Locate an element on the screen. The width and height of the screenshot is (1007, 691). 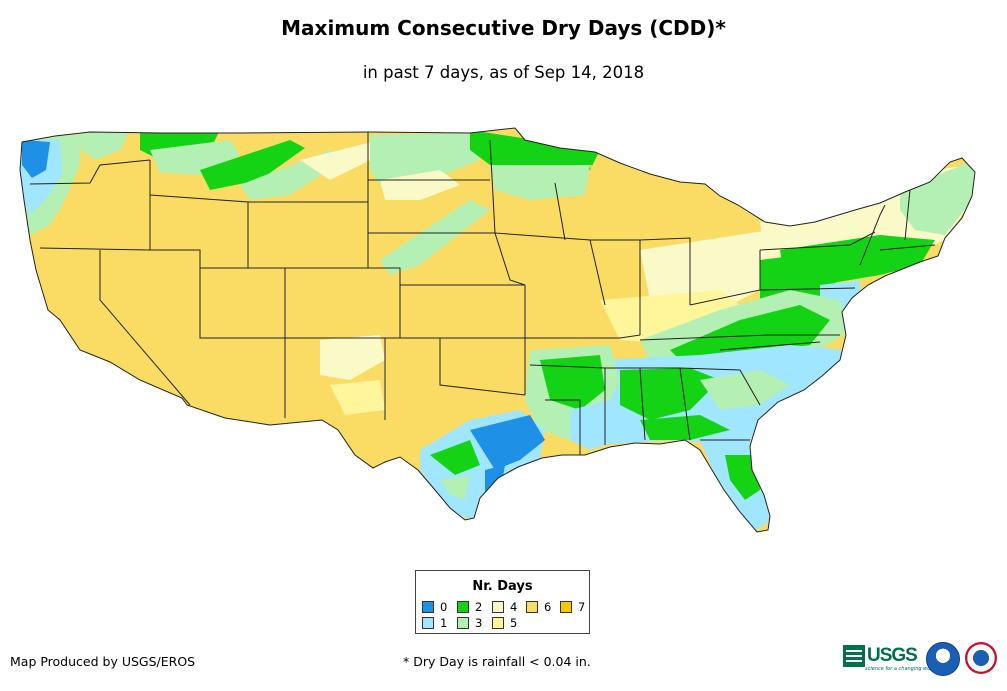
legend-label: 5 is located at coordinates (514, 623).